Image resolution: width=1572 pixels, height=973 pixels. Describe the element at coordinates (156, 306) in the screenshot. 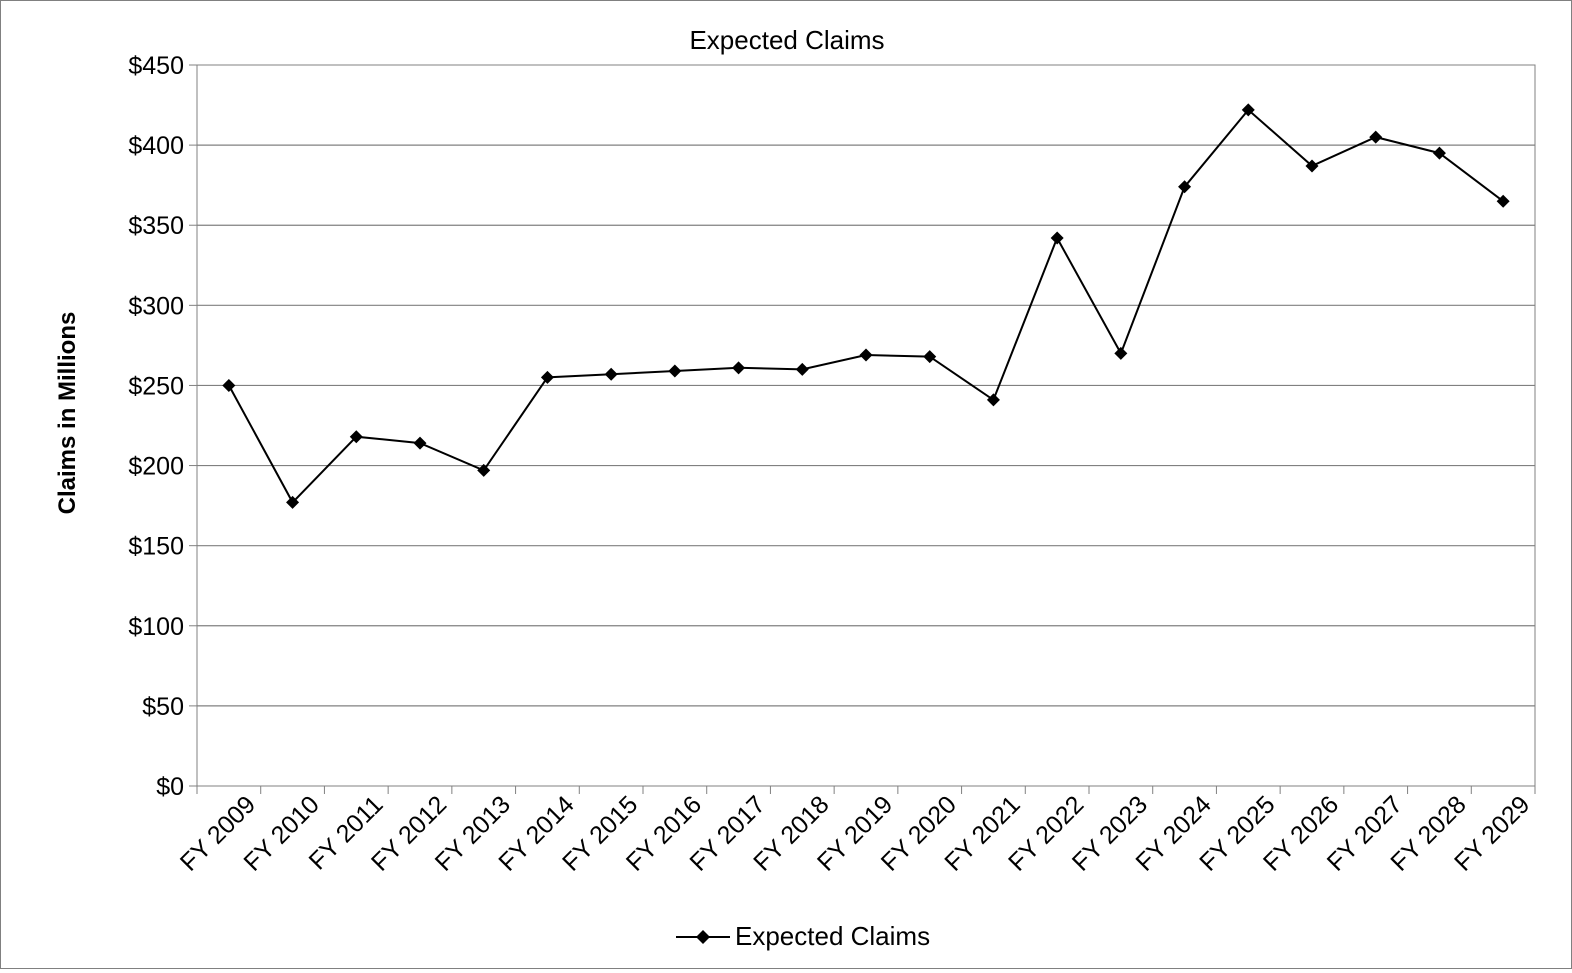

I see `y-tick-label: $300` at that location.